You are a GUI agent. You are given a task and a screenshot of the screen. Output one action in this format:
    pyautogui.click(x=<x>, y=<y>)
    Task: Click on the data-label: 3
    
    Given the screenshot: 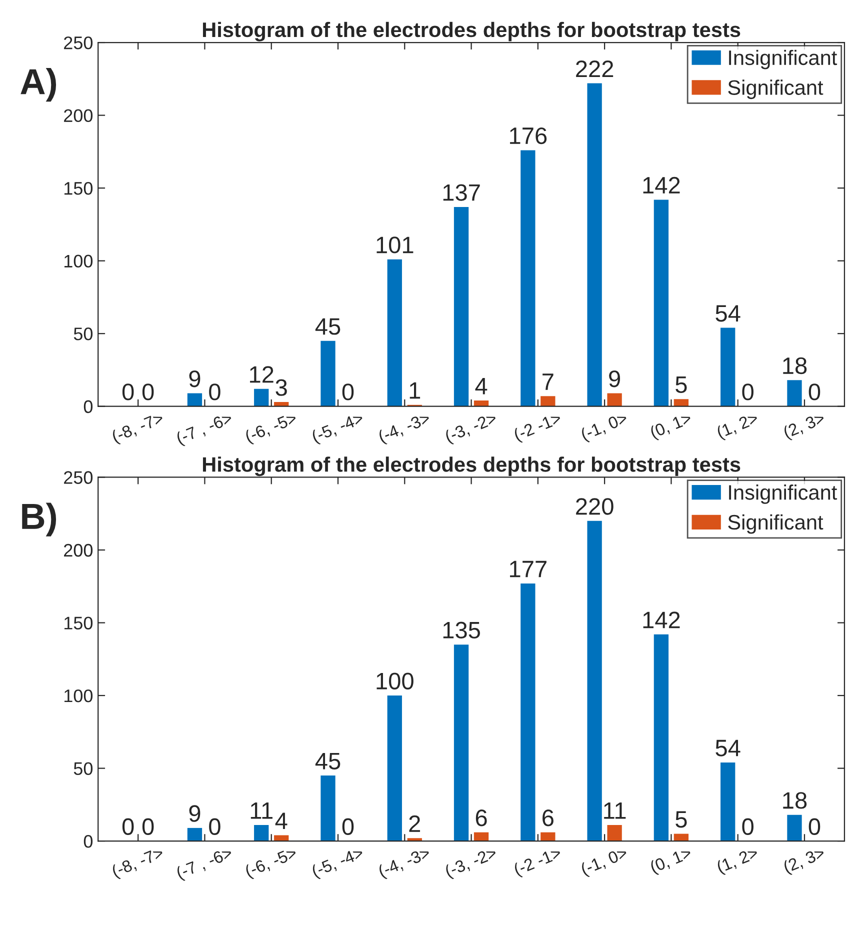 What is the action you would take?
    pyautogui.click(x=281, y=387)
    